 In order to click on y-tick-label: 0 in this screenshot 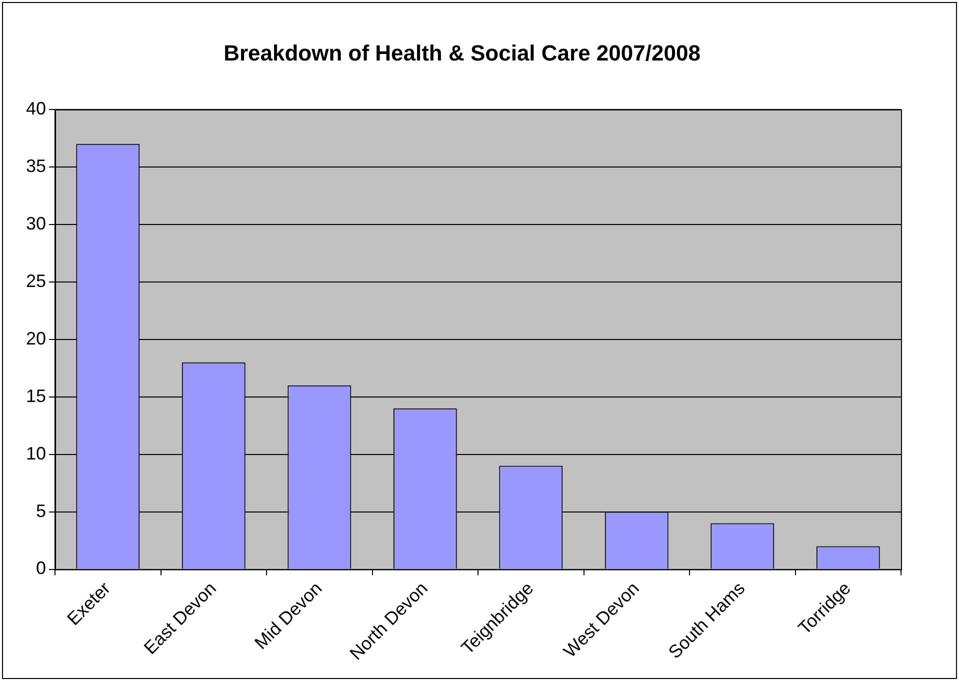, I will do `click(41, 568)`.